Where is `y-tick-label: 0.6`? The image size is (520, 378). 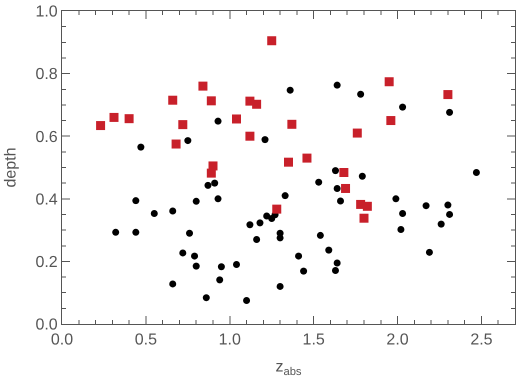 y-tick-label: 0.6 is located at coordinates (46, 137).